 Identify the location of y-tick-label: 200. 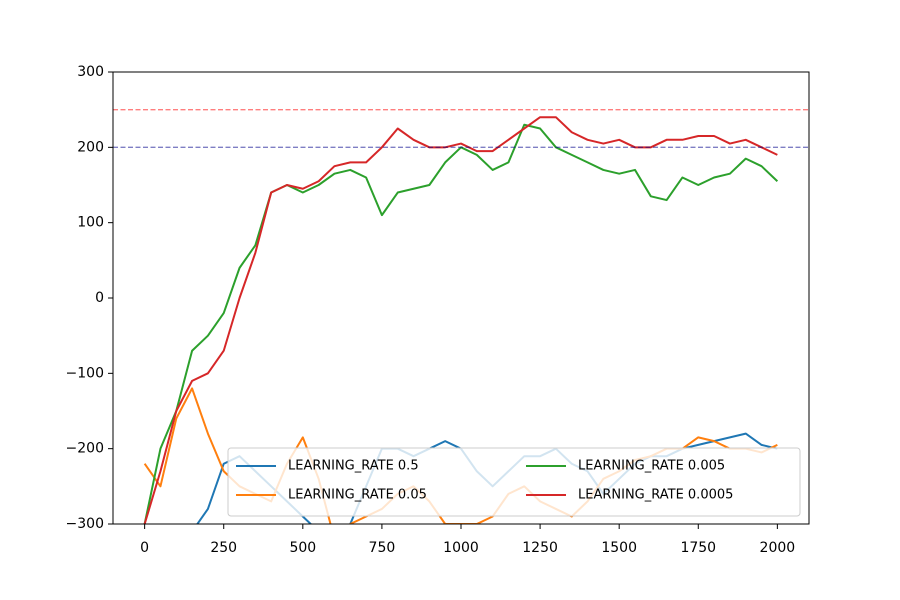
(90, 147).